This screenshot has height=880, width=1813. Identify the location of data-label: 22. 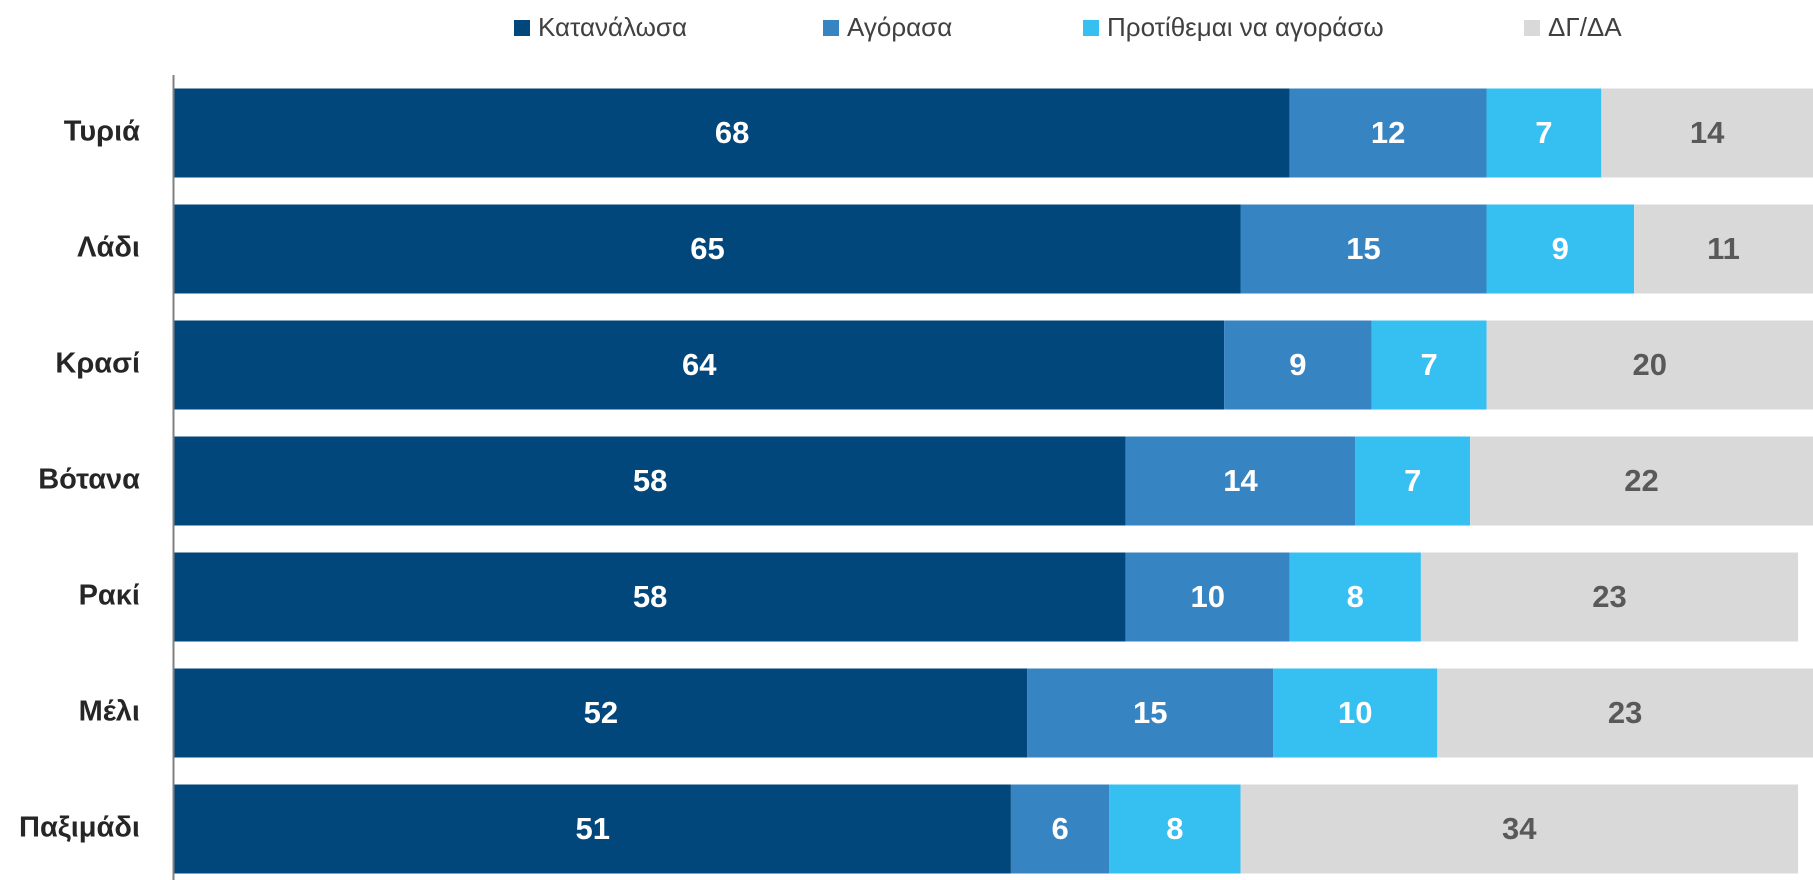
(1641, 480).